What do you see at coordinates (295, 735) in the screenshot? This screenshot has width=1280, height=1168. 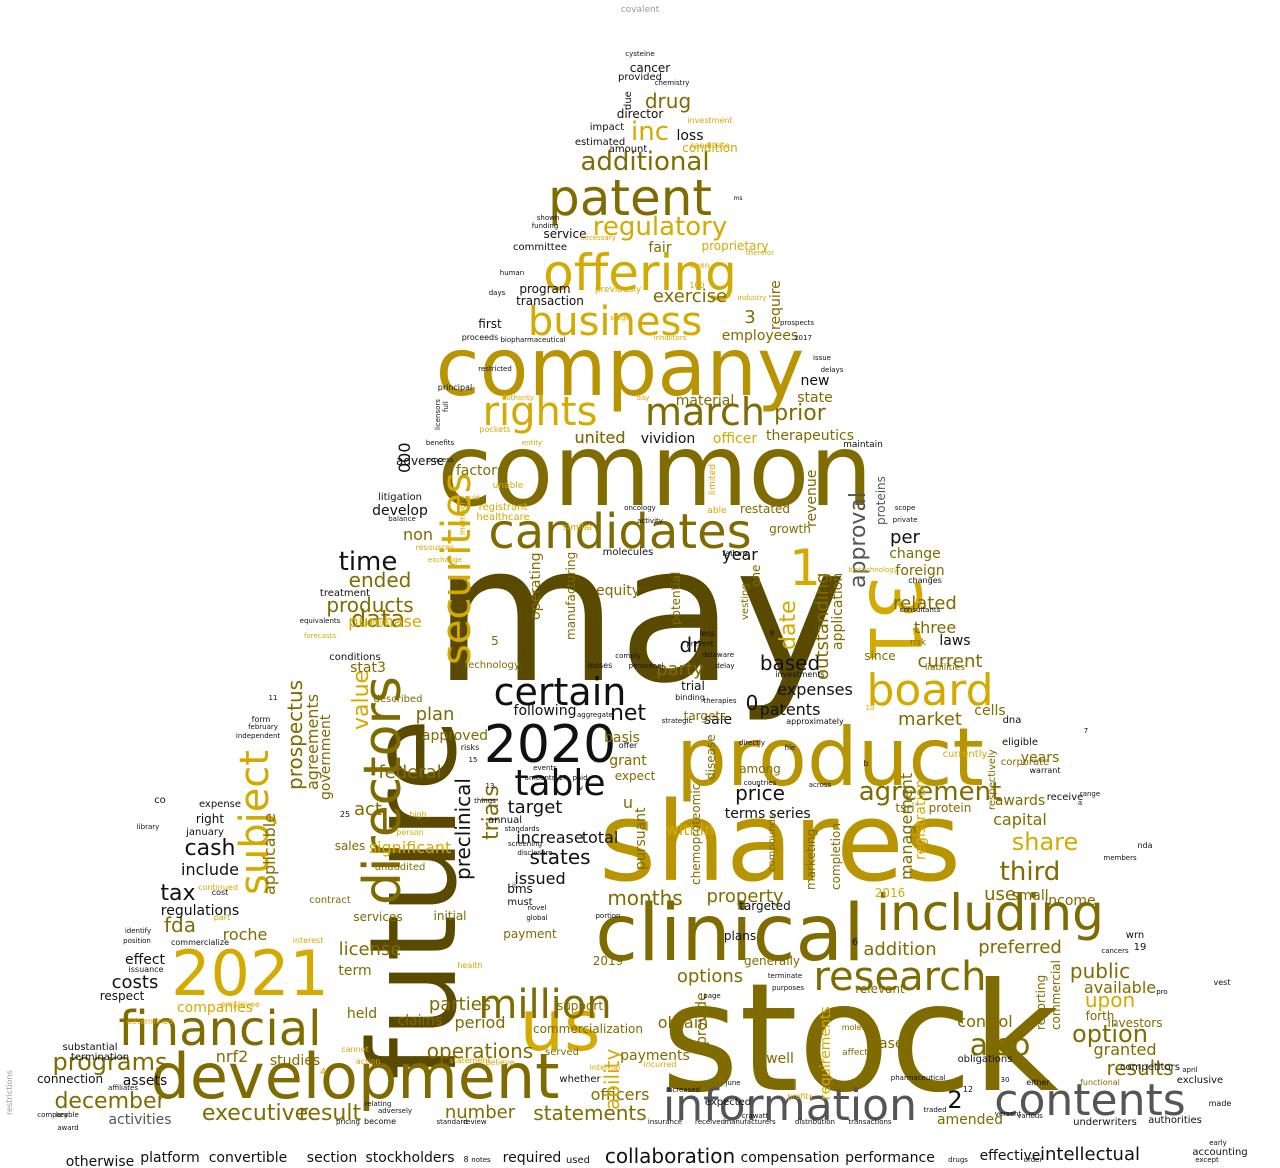 I see `word-prospectus-74: prospectus` at bounding box center [295, 735].